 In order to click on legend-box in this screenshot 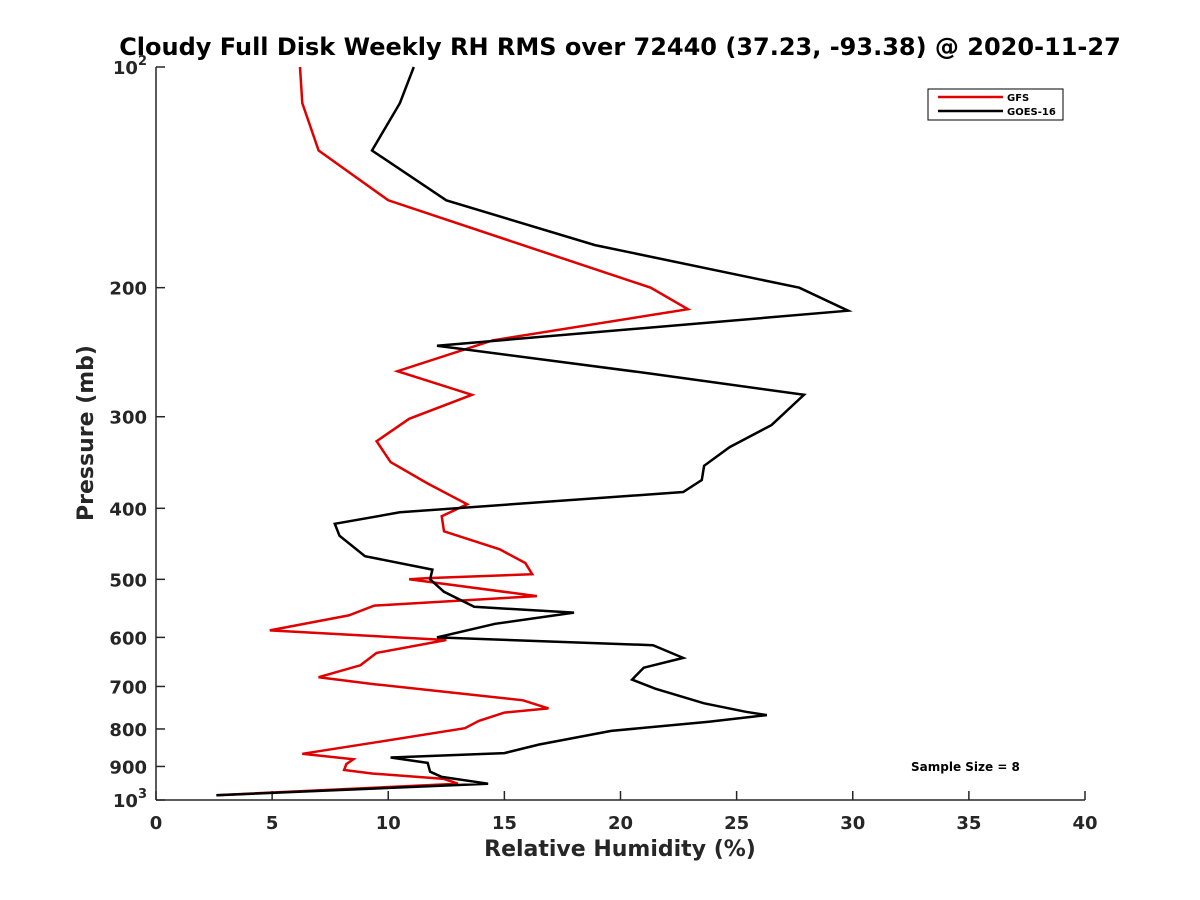, I will do `click(995, 104)`.